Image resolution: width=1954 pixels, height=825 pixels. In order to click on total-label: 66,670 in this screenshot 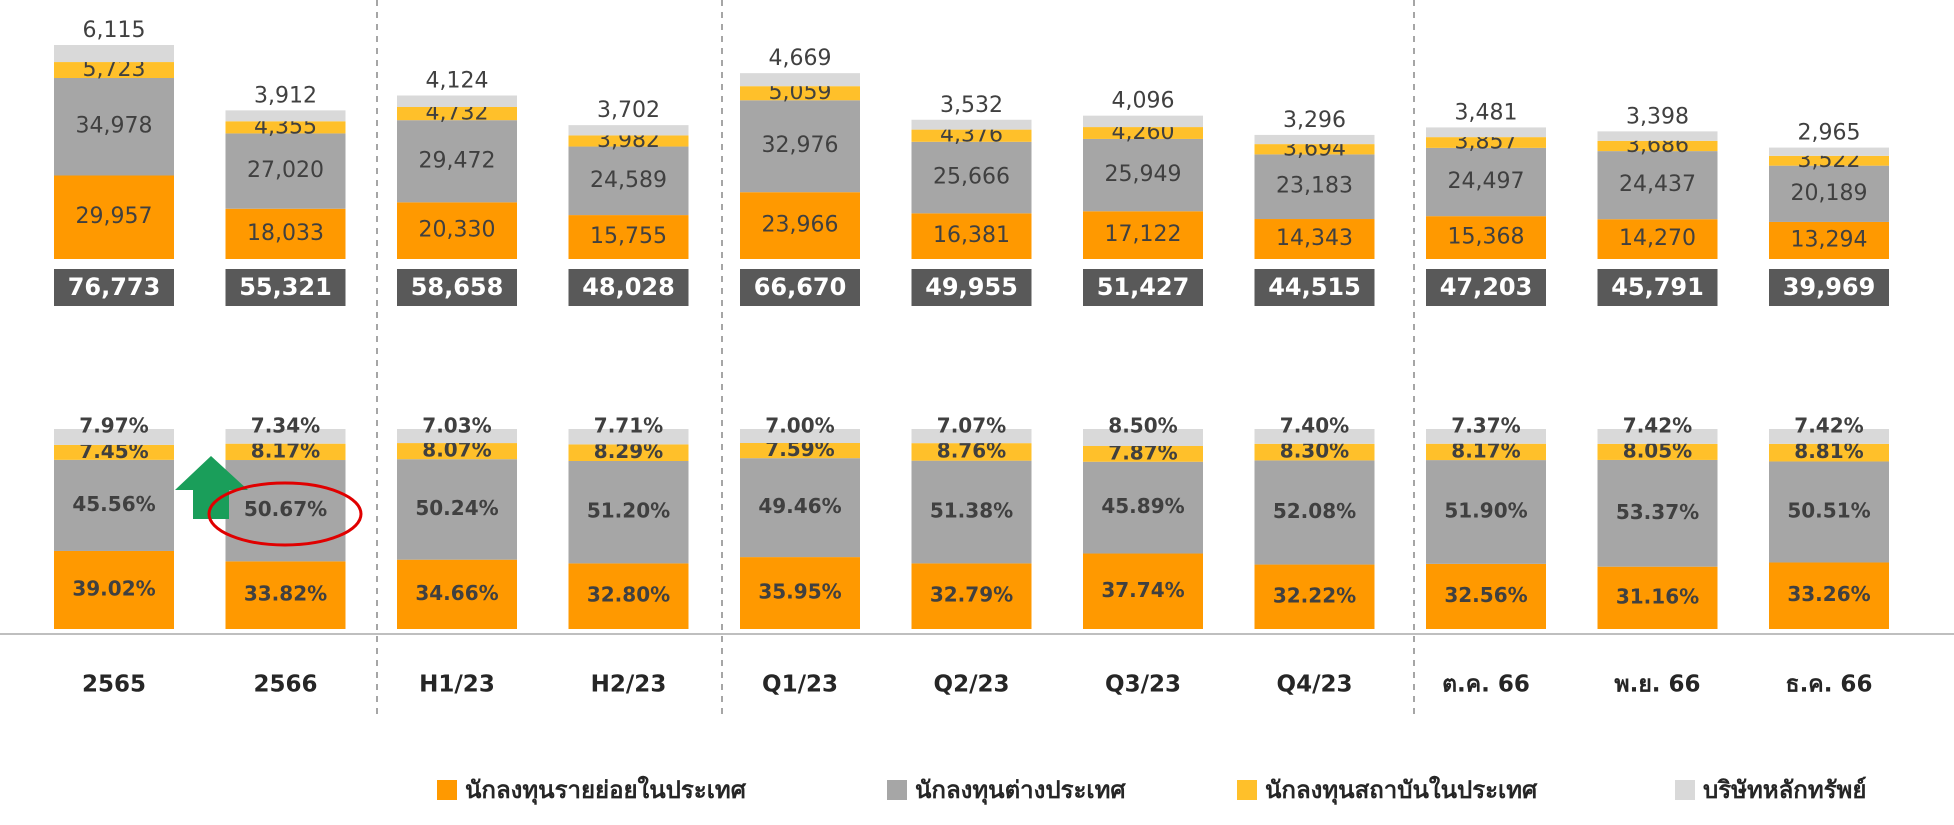, I will do `click(800, 287)`.